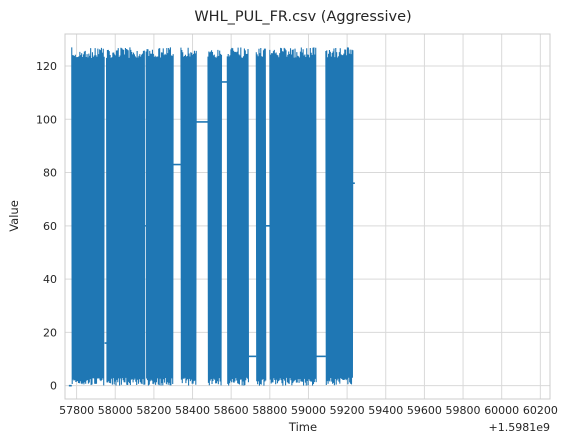 This screenshot has height=444, width=561. Describe the element at coordinates (50, 332) in the screenshot. I see `y-tick-label: 20` at that location.